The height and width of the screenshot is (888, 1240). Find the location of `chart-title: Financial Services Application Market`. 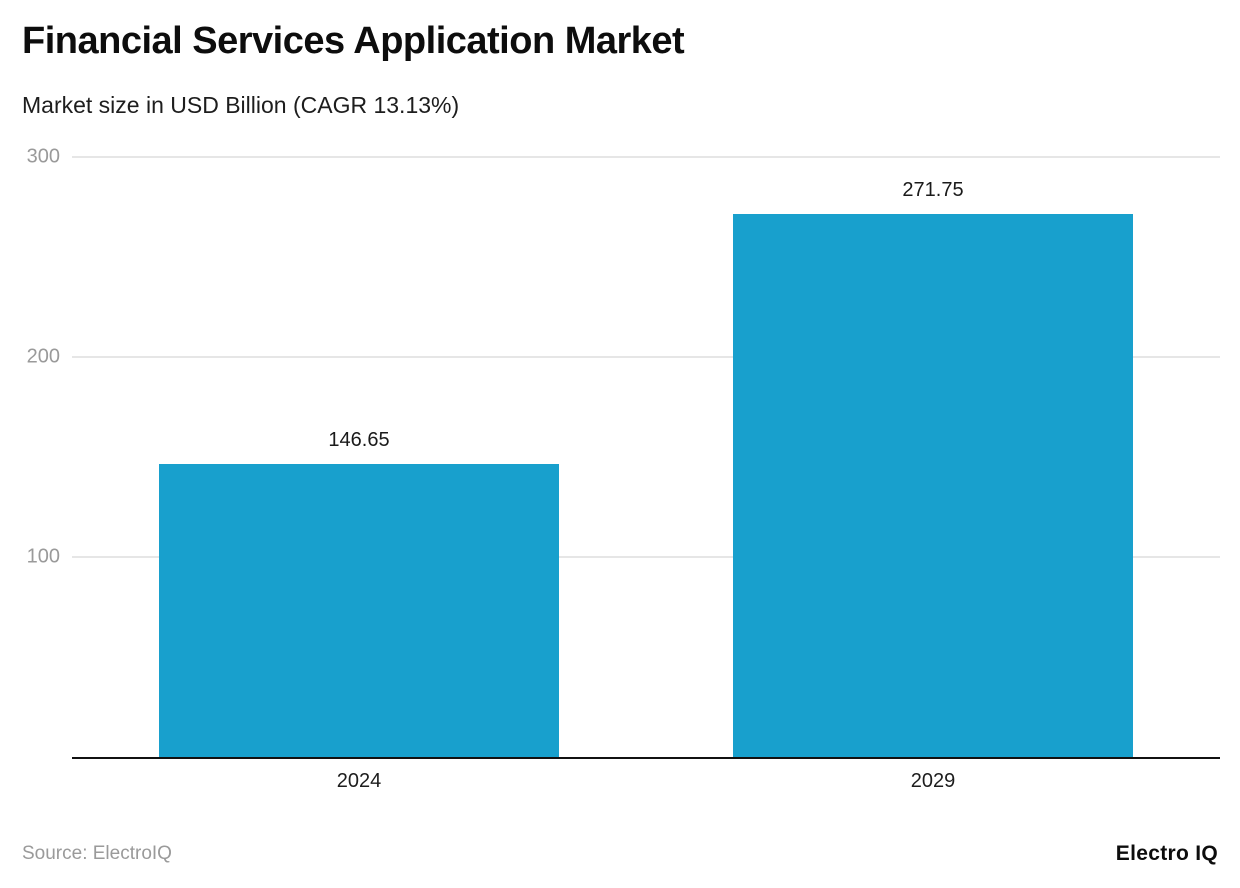

chart-title: Financial Services Application Market is located at coordinates (353, 41).